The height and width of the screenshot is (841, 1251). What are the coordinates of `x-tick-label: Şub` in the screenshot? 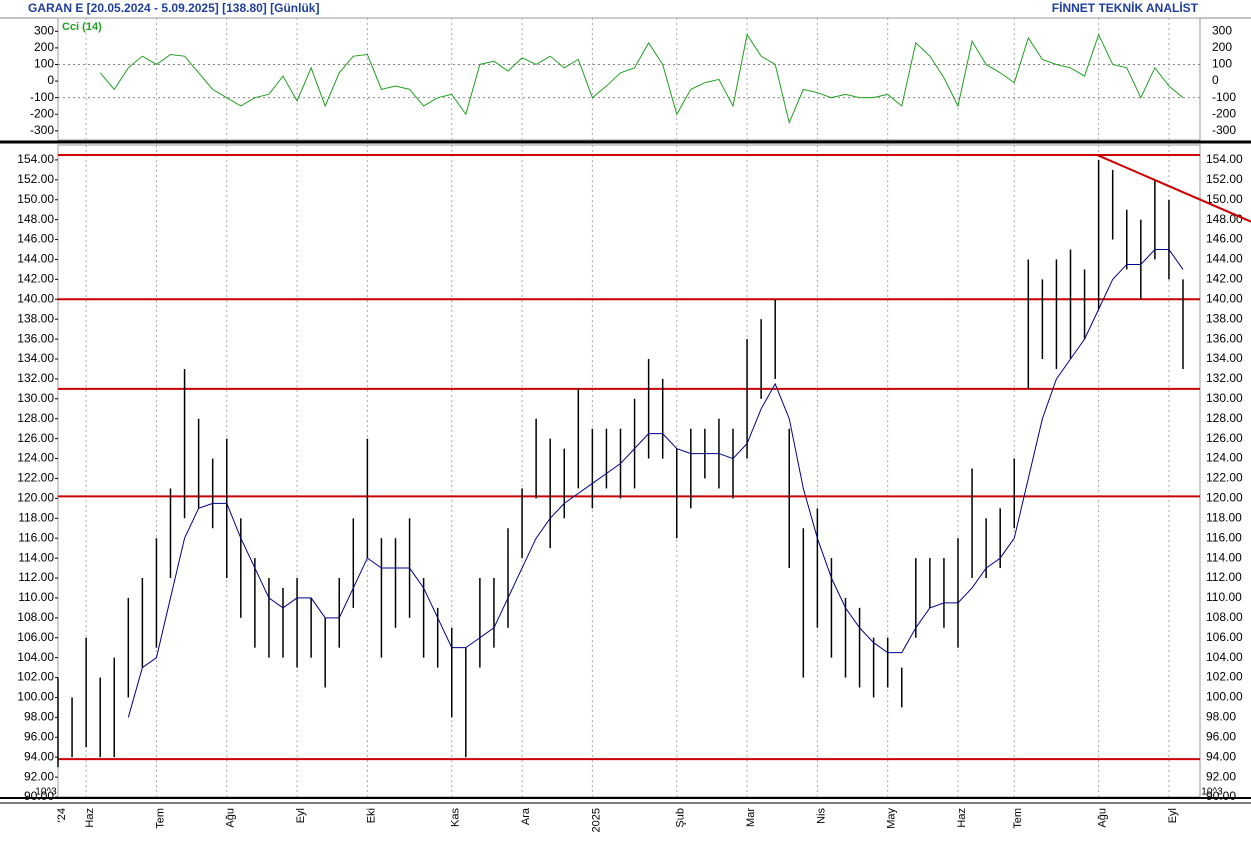 It's located at (681, 818).